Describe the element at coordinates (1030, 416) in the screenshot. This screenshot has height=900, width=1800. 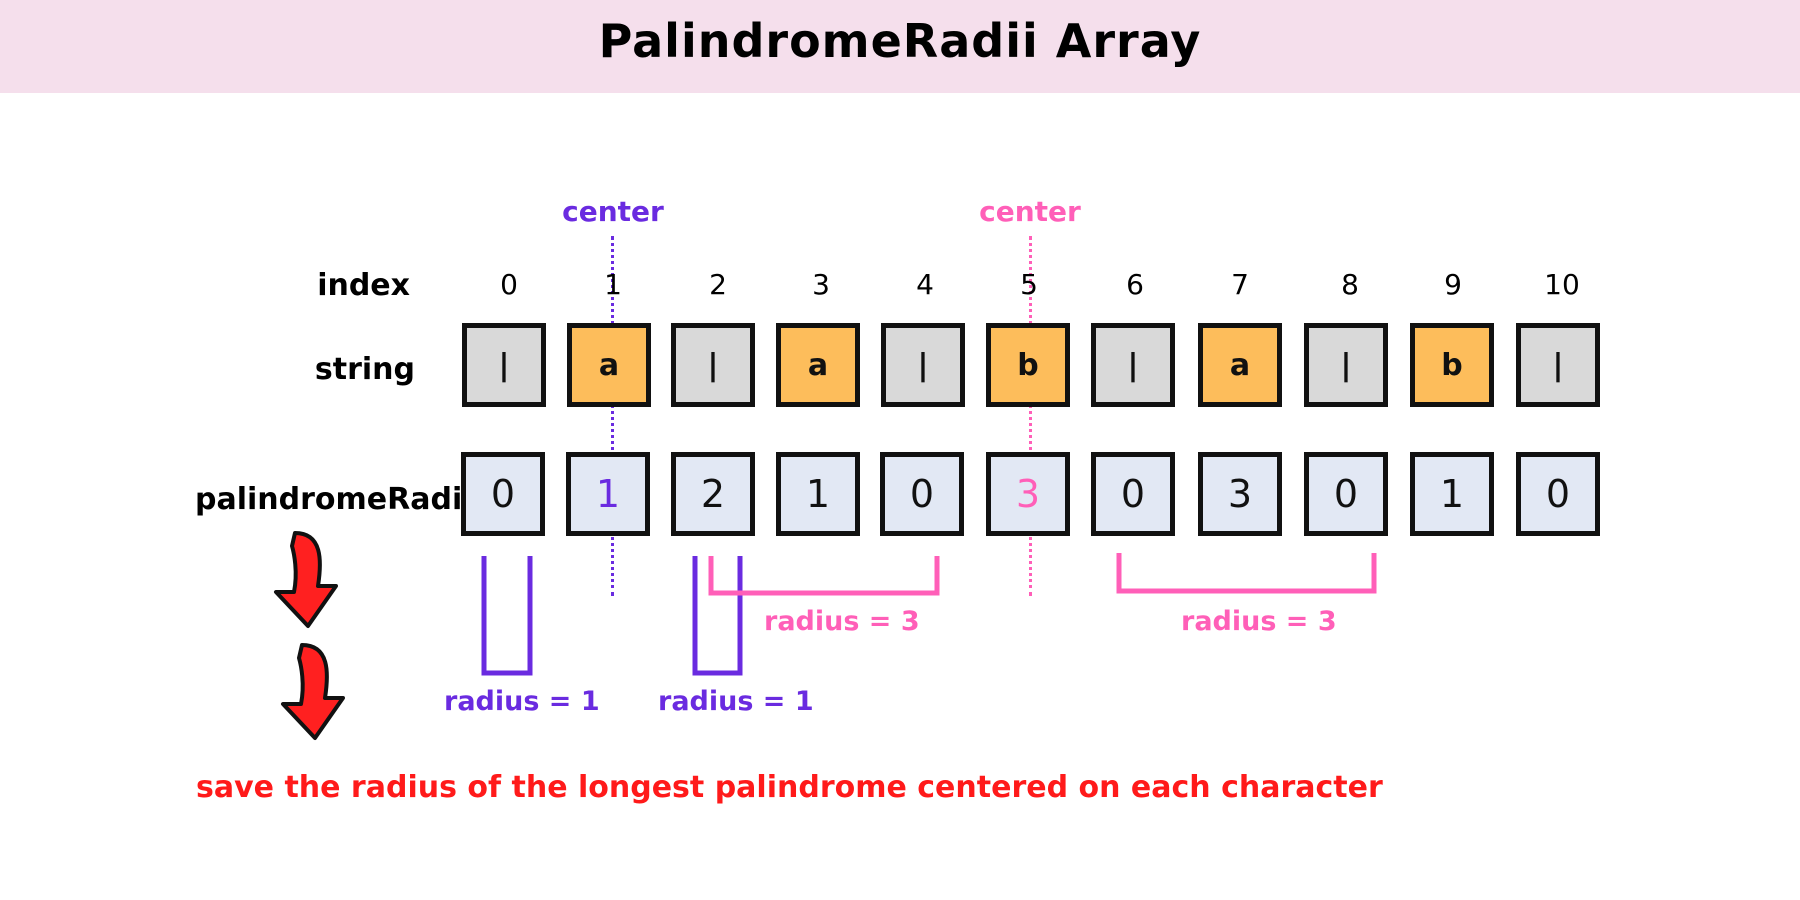
I see `center-line-pink` at that location.